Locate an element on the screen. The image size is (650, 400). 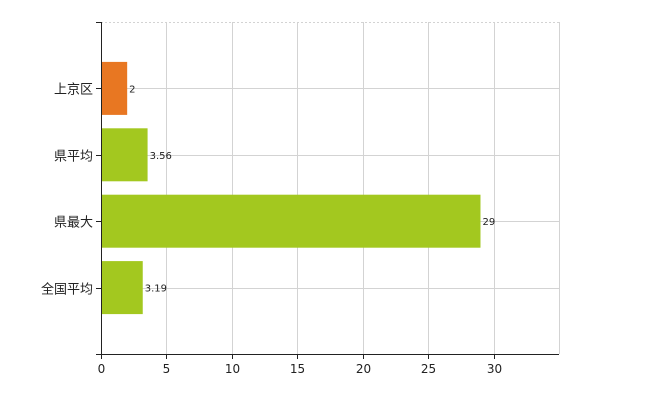
bar-value-label: 2 is located at coordinates (132, 89).